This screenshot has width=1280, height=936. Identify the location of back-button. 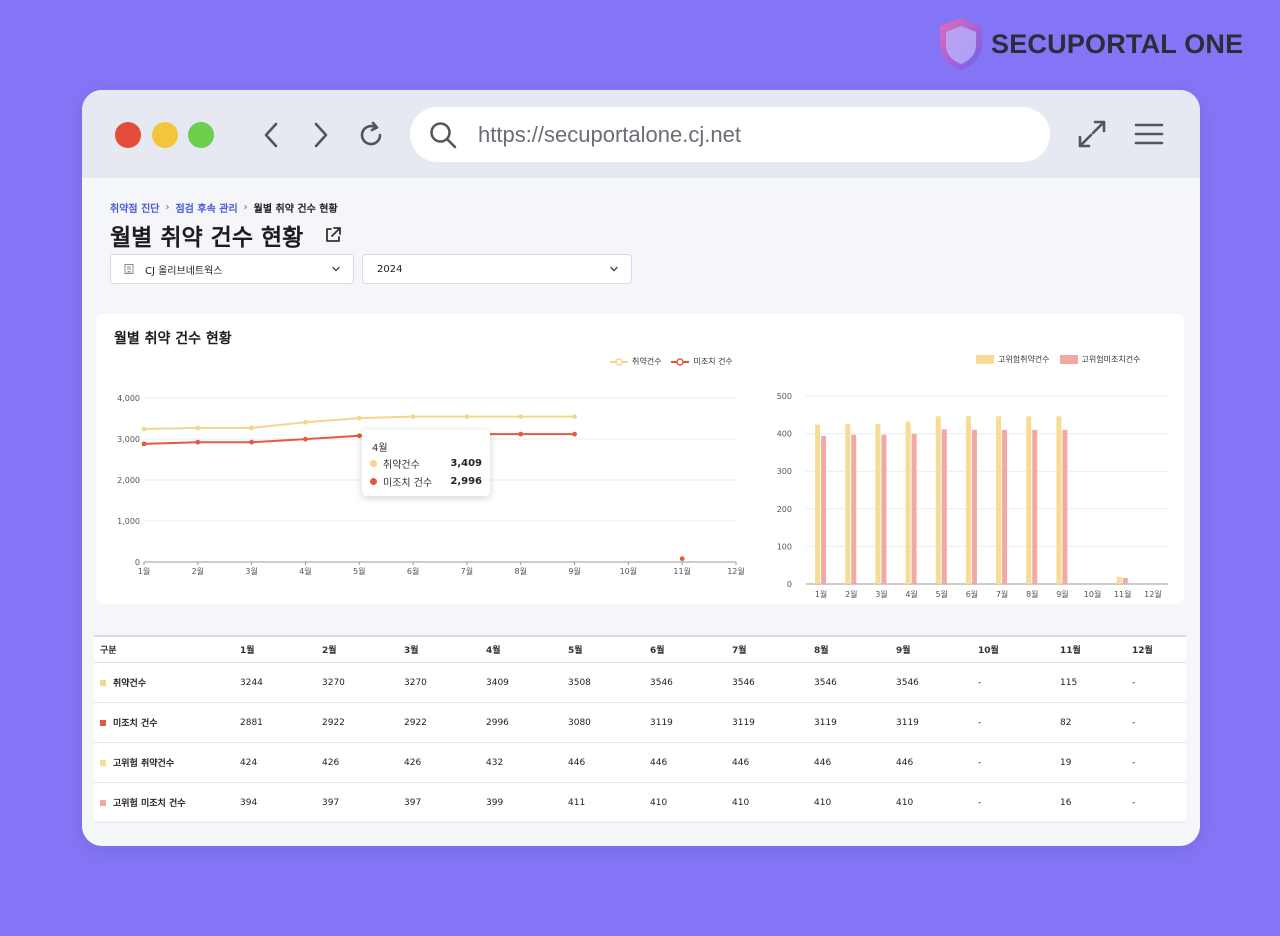
(271, 135).